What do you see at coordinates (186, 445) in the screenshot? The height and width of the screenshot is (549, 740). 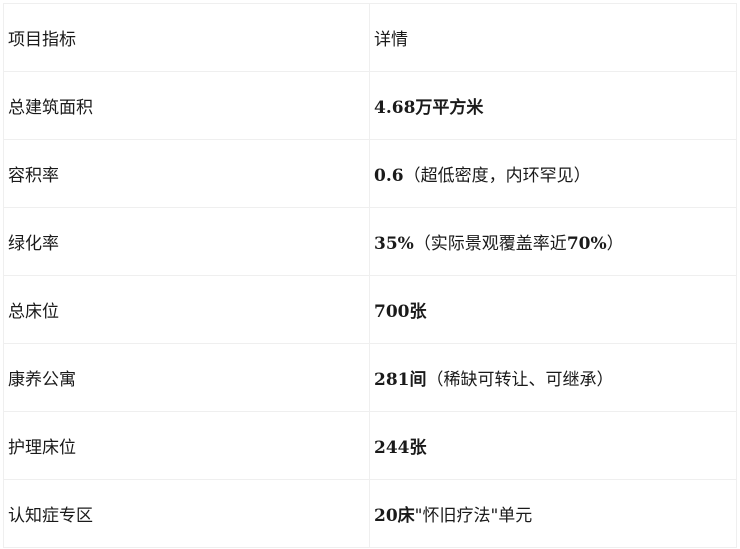 I see `indicator-cell: 护理床位` at bounding box center [186, 445].